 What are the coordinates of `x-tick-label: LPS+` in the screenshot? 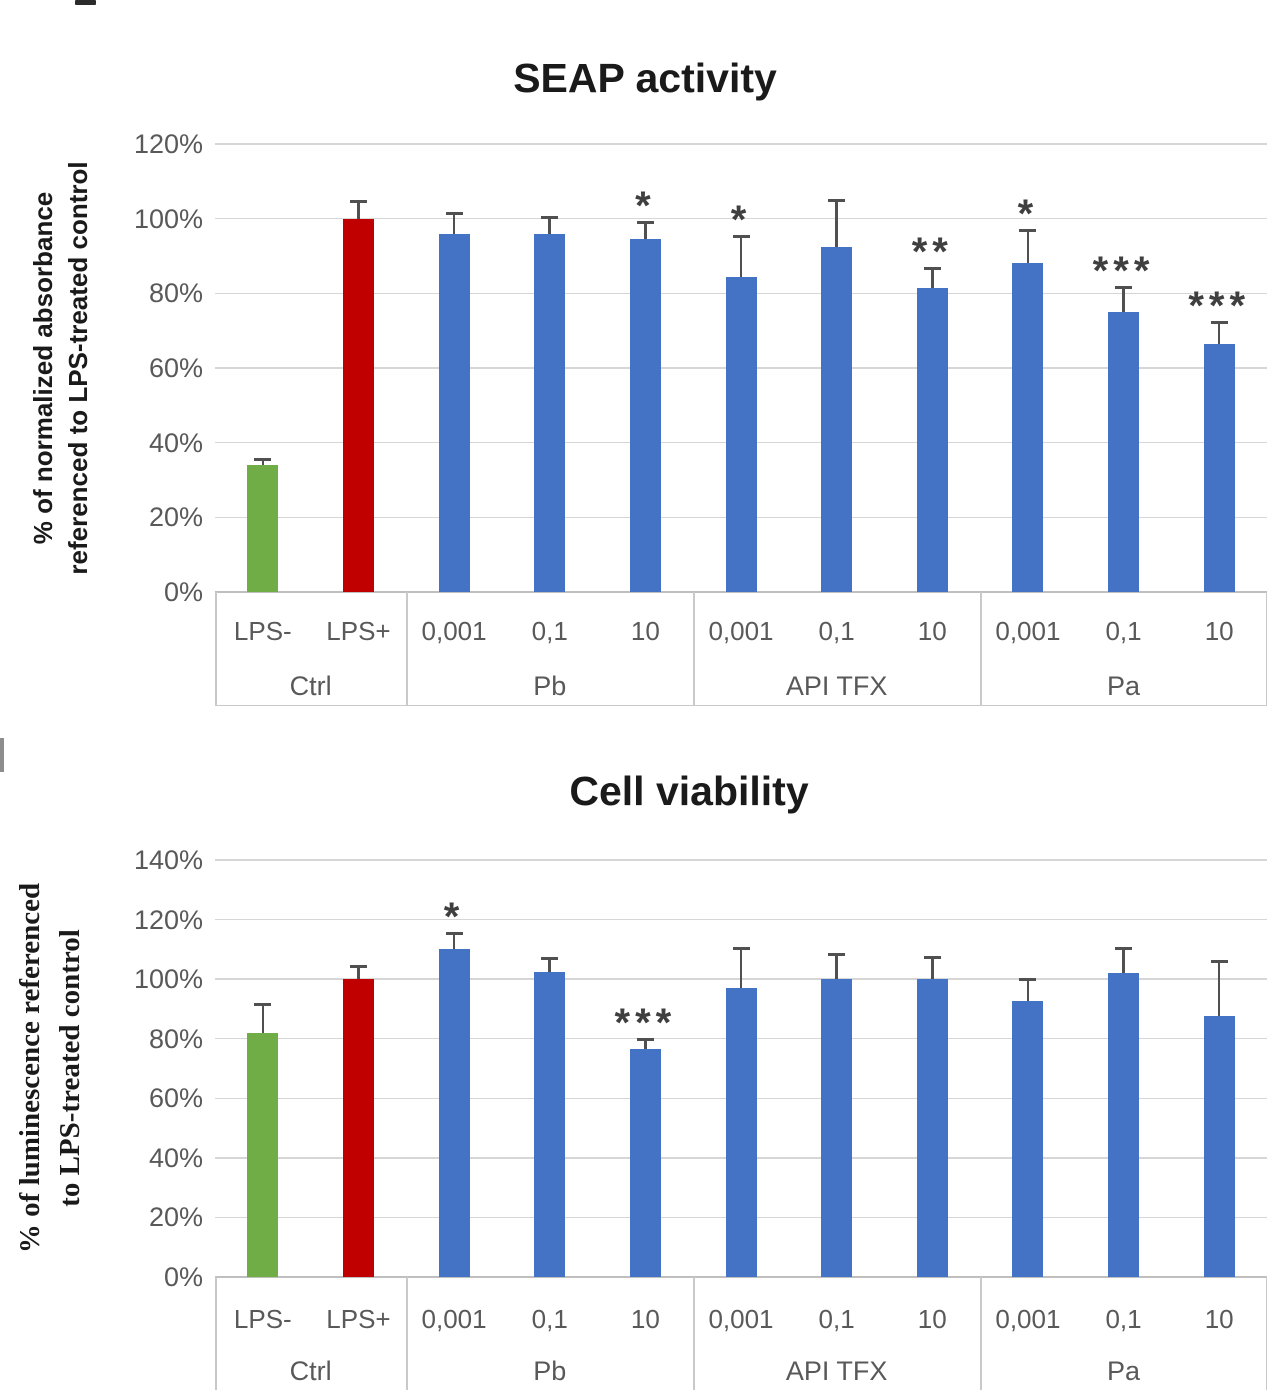 It's located at (358, 1319).